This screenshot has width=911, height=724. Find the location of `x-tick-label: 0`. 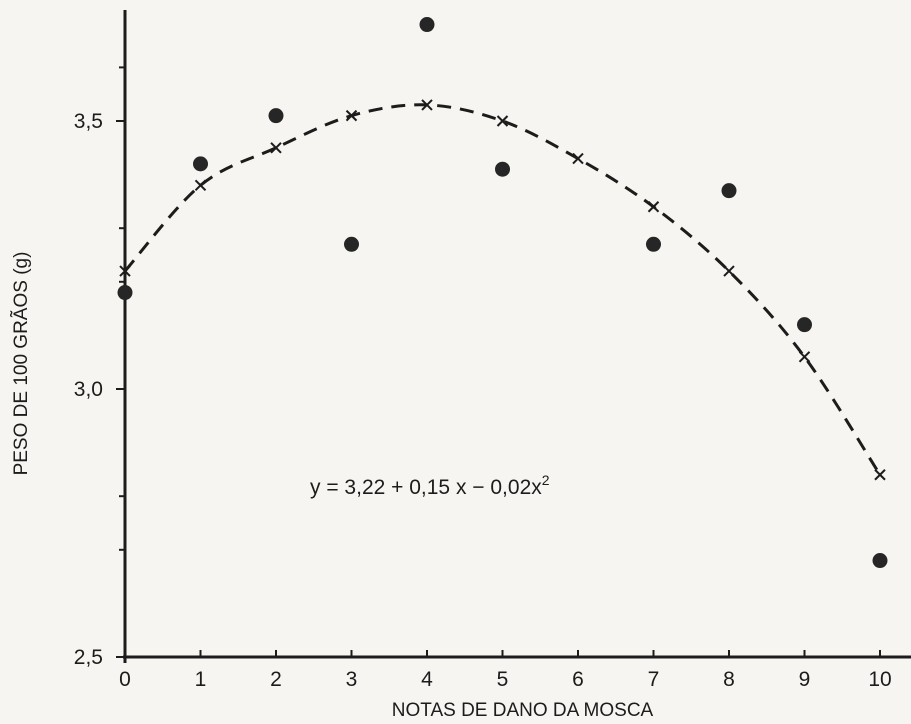

x-tick-label: 0 is located at coordinates (125, 679).